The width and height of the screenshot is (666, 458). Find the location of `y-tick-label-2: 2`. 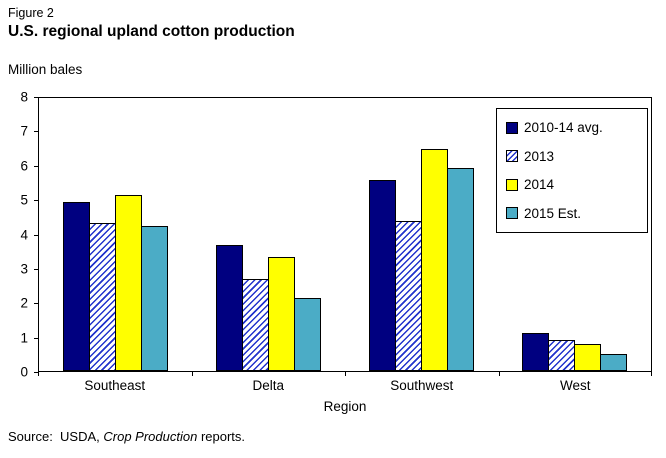

y-tick-label-2: 2 is located at coordinates (24, 303).